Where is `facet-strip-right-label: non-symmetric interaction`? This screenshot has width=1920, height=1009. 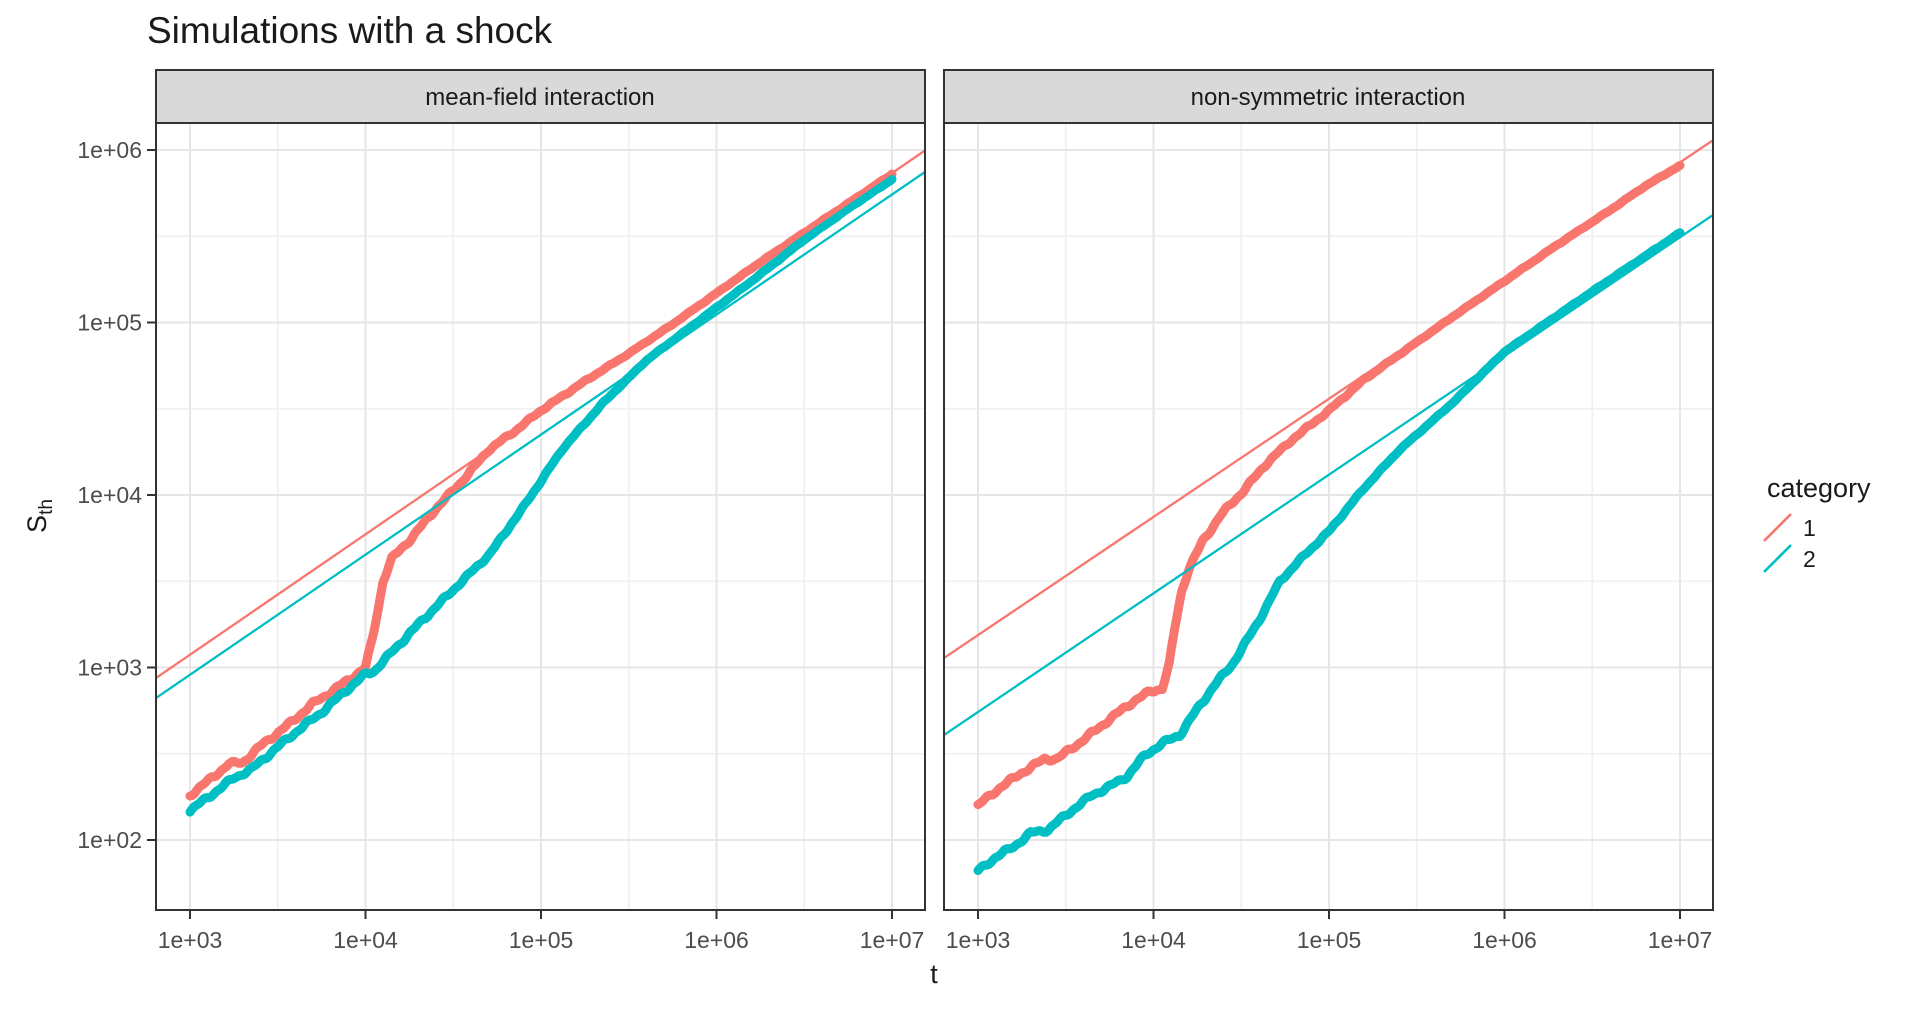
facet-strip-right-label: non-symmetric interaction is located at coordinates (1328, 97).